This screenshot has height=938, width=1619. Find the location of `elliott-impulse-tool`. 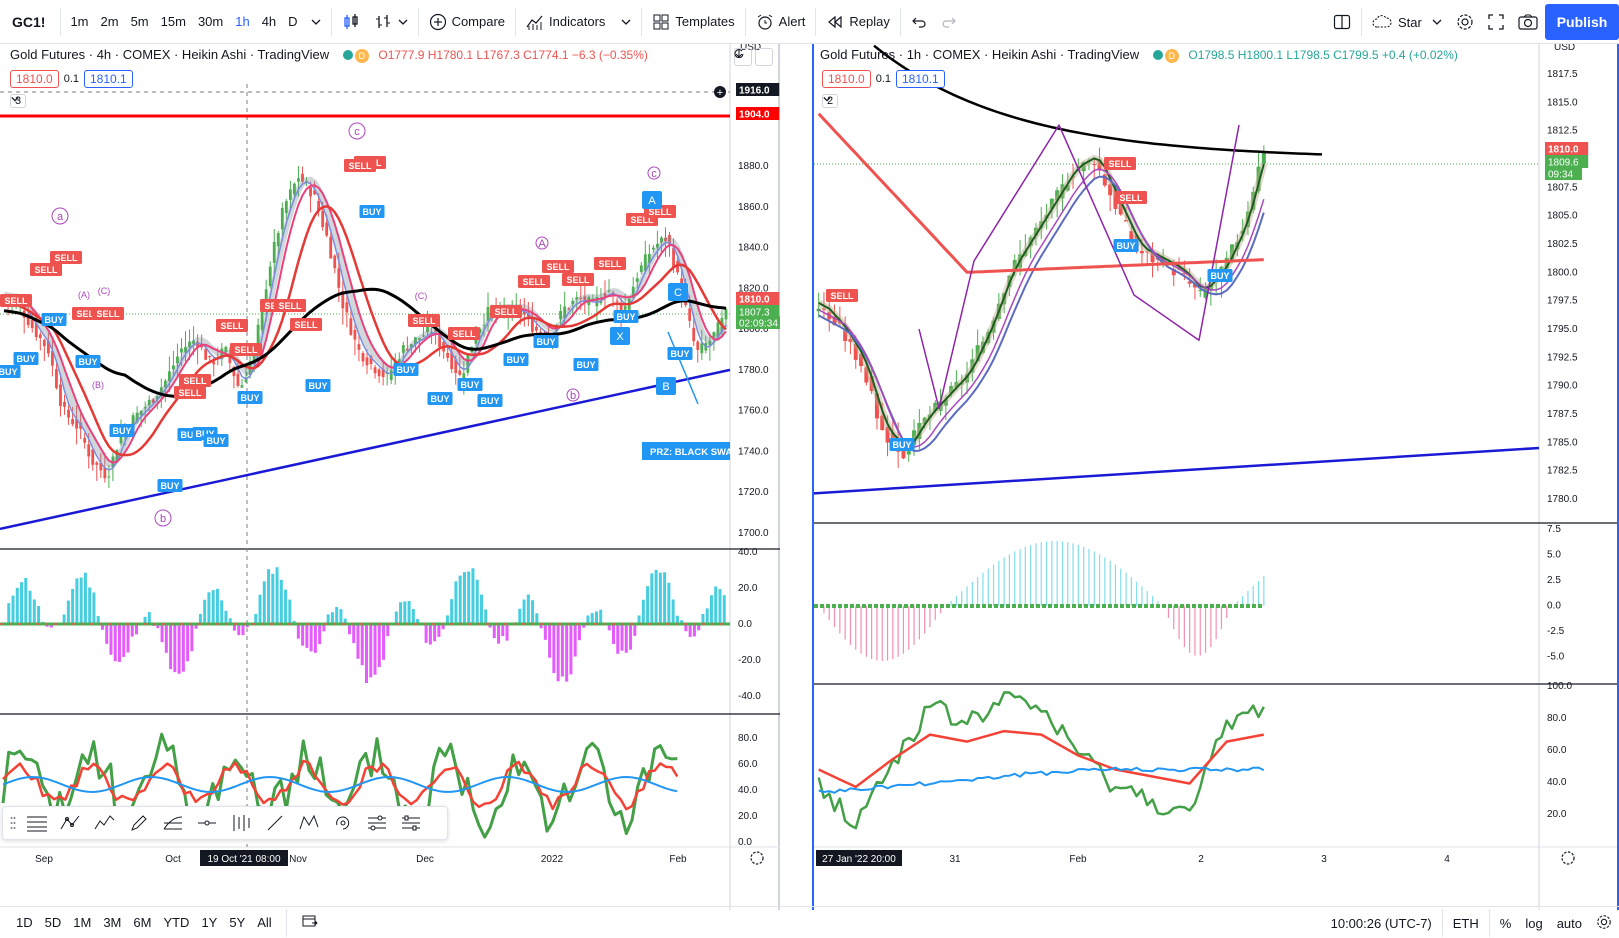

elliott-impulse-tool is located at coordinates (105, 823).